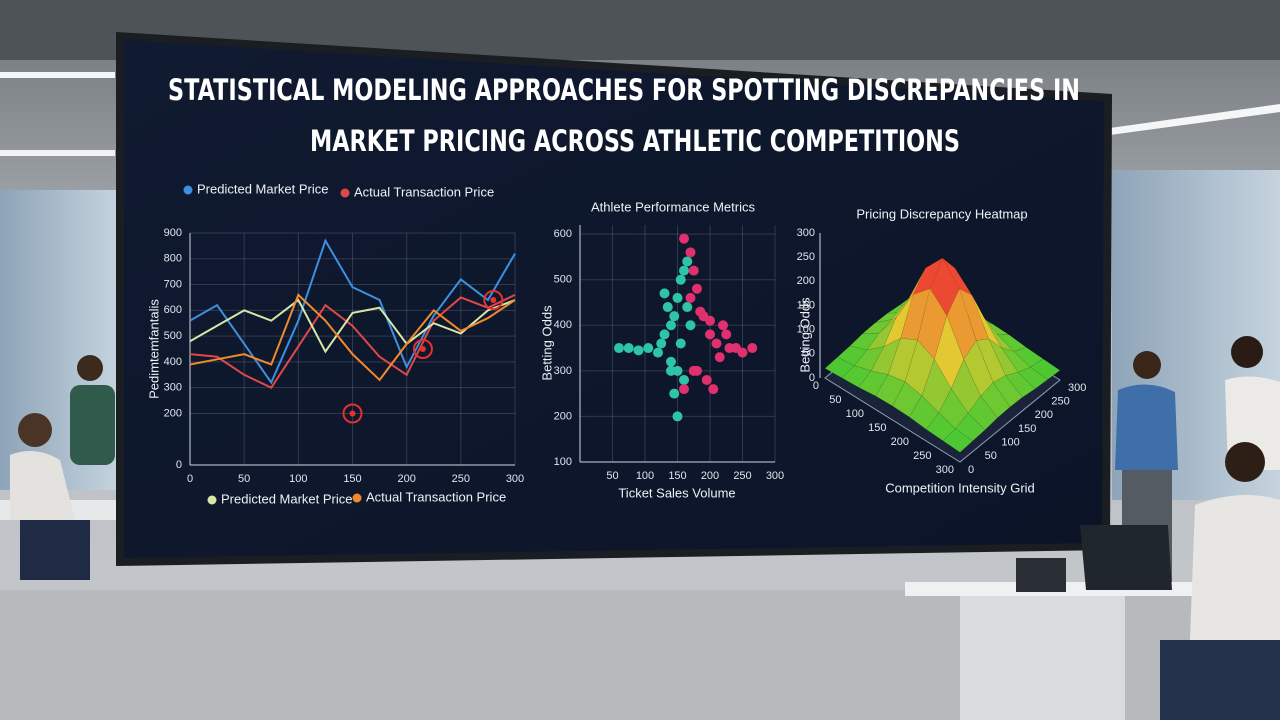 This screenshot has height=720, width=1280. What do you see at coordinates (991, 456) in the screenshot?
I see `z-tick-label: 50` at bounding box center [991, 456].